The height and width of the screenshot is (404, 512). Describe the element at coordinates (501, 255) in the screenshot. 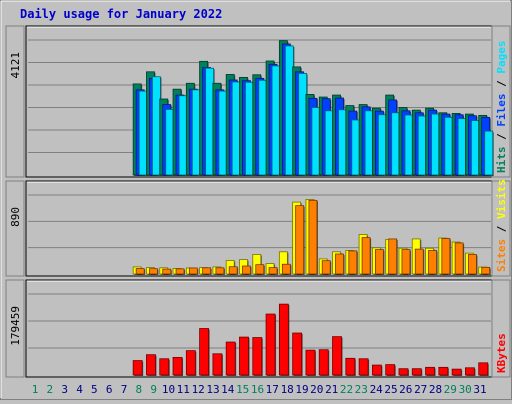

I see `legend-sites: Sites` at that location.